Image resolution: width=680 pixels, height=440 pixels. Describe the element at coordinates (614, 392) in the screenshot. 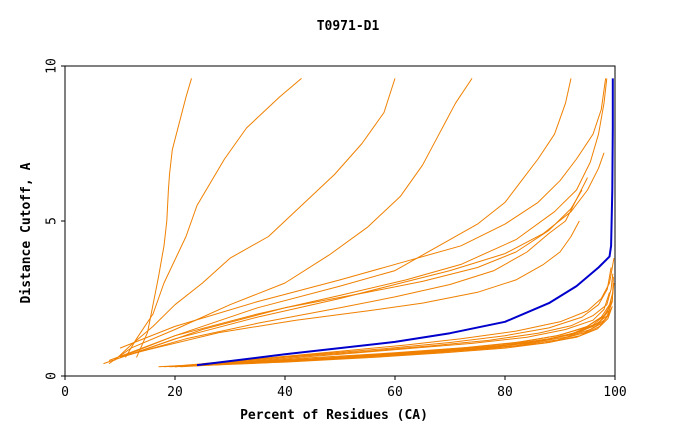

I see `x-tick-label: 100` at that location.